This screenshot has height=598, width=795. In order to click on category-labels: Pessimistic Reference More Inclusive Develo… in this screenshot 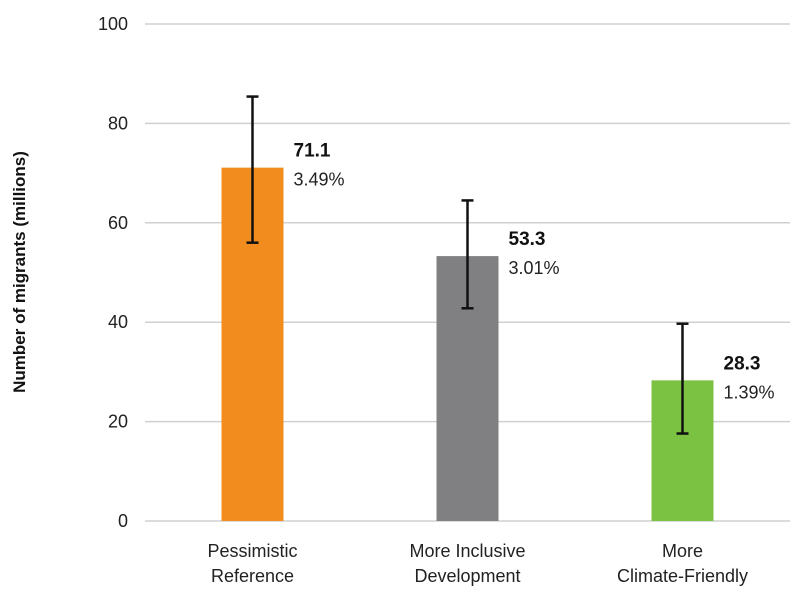, I will do `click(477, 563)`.